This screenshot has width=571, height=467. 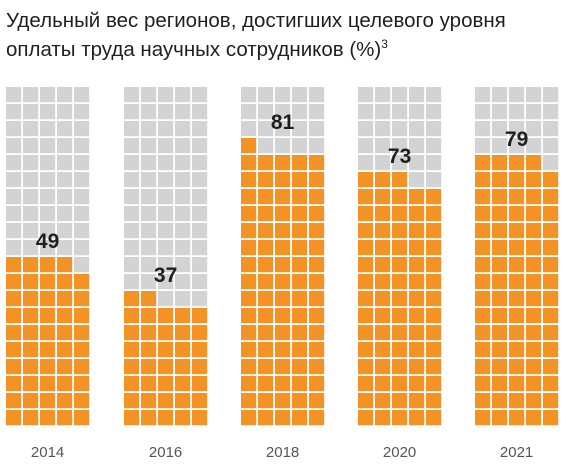 I want to click on value-label-2014: 49, so click(x=47, y=241).